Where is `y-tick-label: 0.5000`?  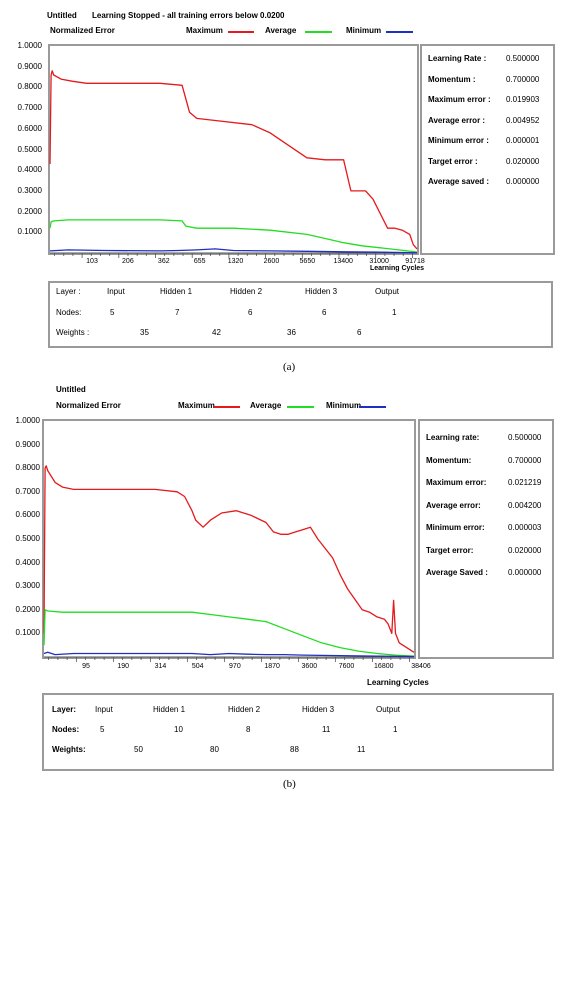
y-tick-label: 0.5000 is located at coordinates (29, 149).